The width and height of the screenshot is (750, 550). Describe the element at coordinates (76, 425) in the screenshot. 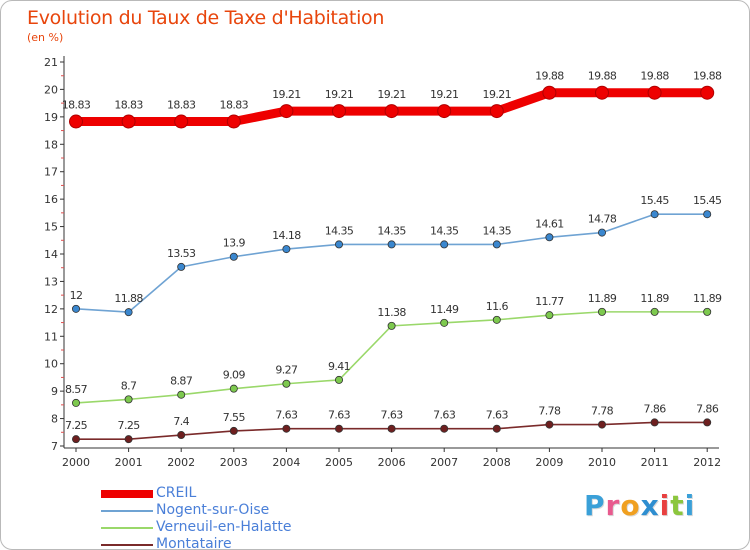

I see `data-label: 7.25` at that location.